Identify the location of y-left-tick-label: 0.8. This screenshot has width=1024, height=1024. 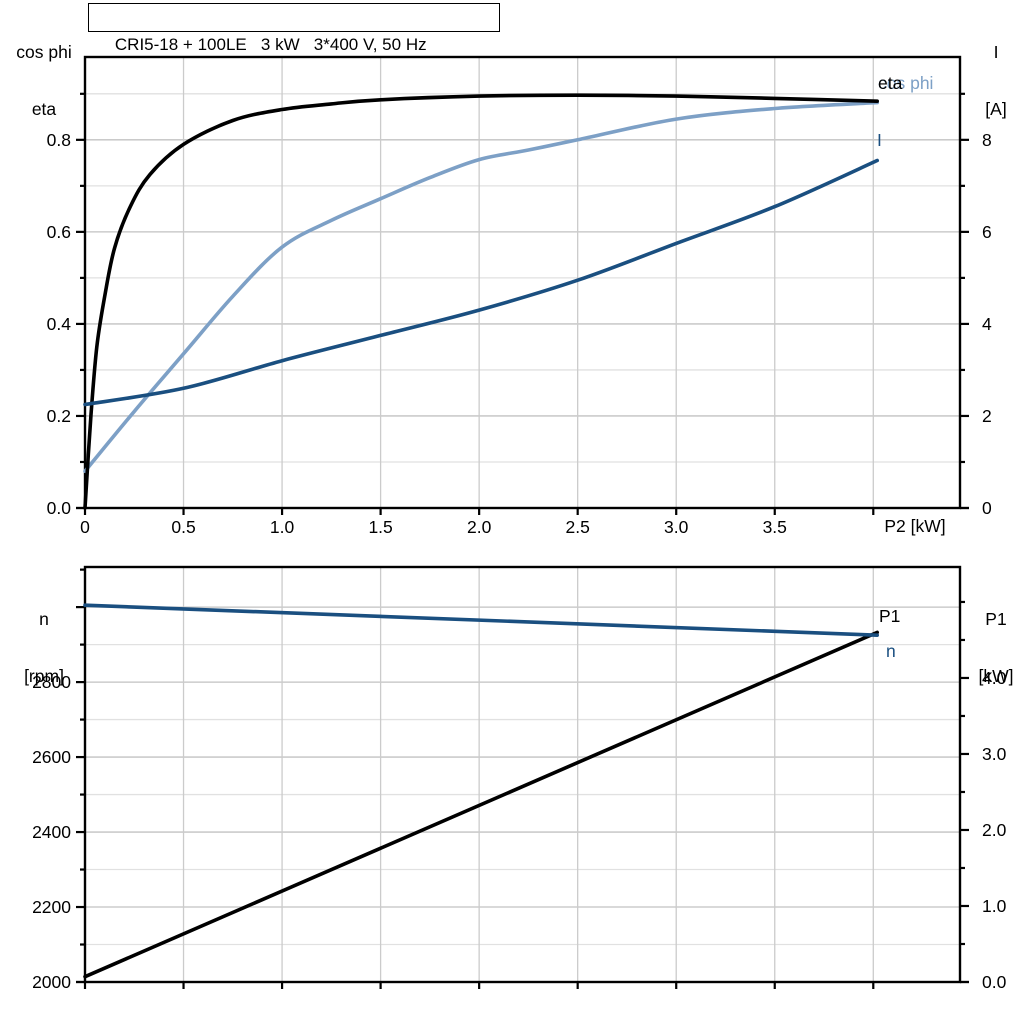
(59, 140).